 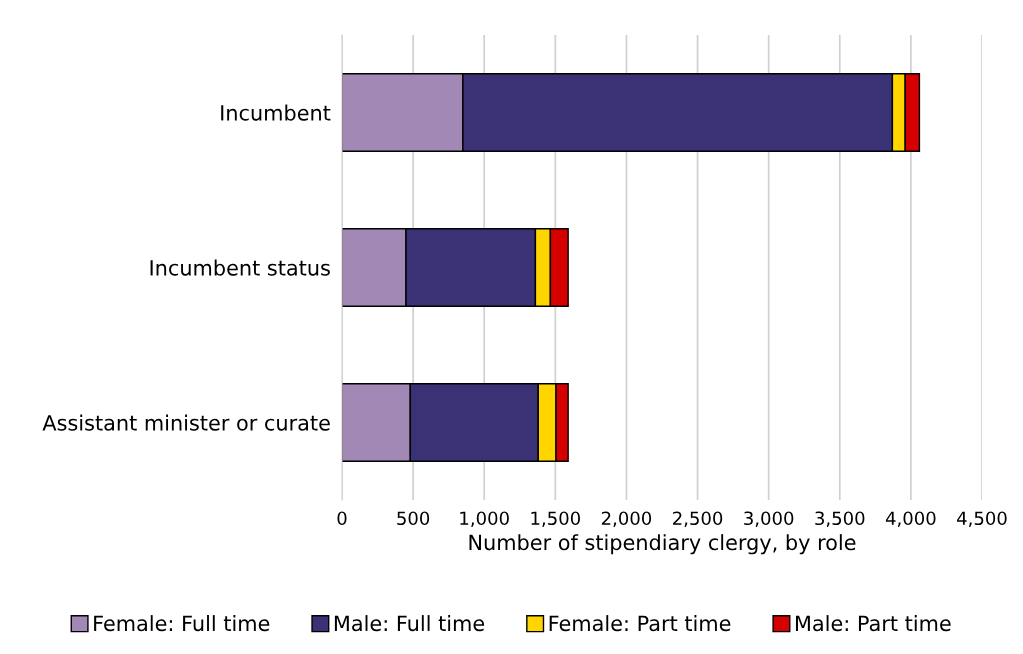 I want to click on x-tick-label: 4,500, so click(x=982, y=519).